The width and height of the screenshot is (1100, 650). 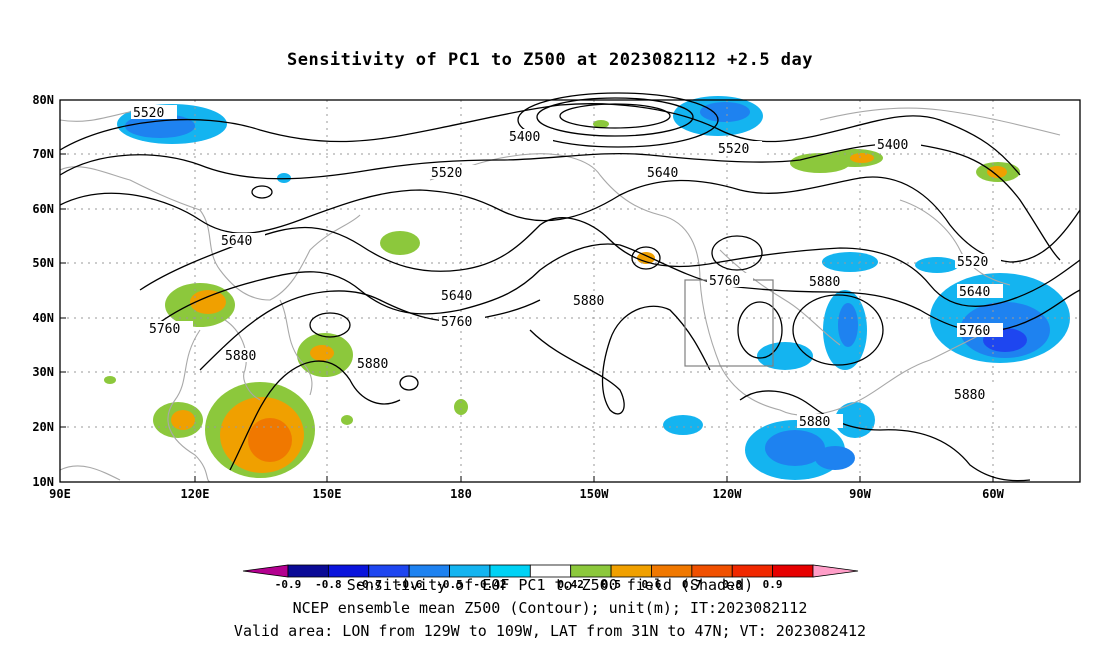 What do you see at coordinates (489, 584) in the screenshot?
I see `colorbar-tick-label: -0.42` at bounding box center [489, 584].